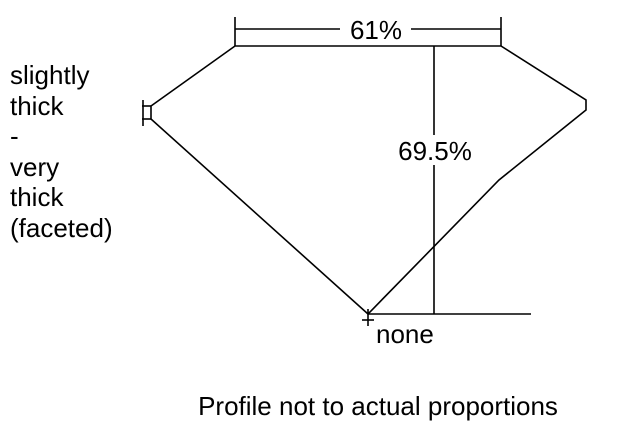 Image resolution: width=640 pixels, height=430 pixels. I want to click on table-percent-label: 61%, so click(376, 30).